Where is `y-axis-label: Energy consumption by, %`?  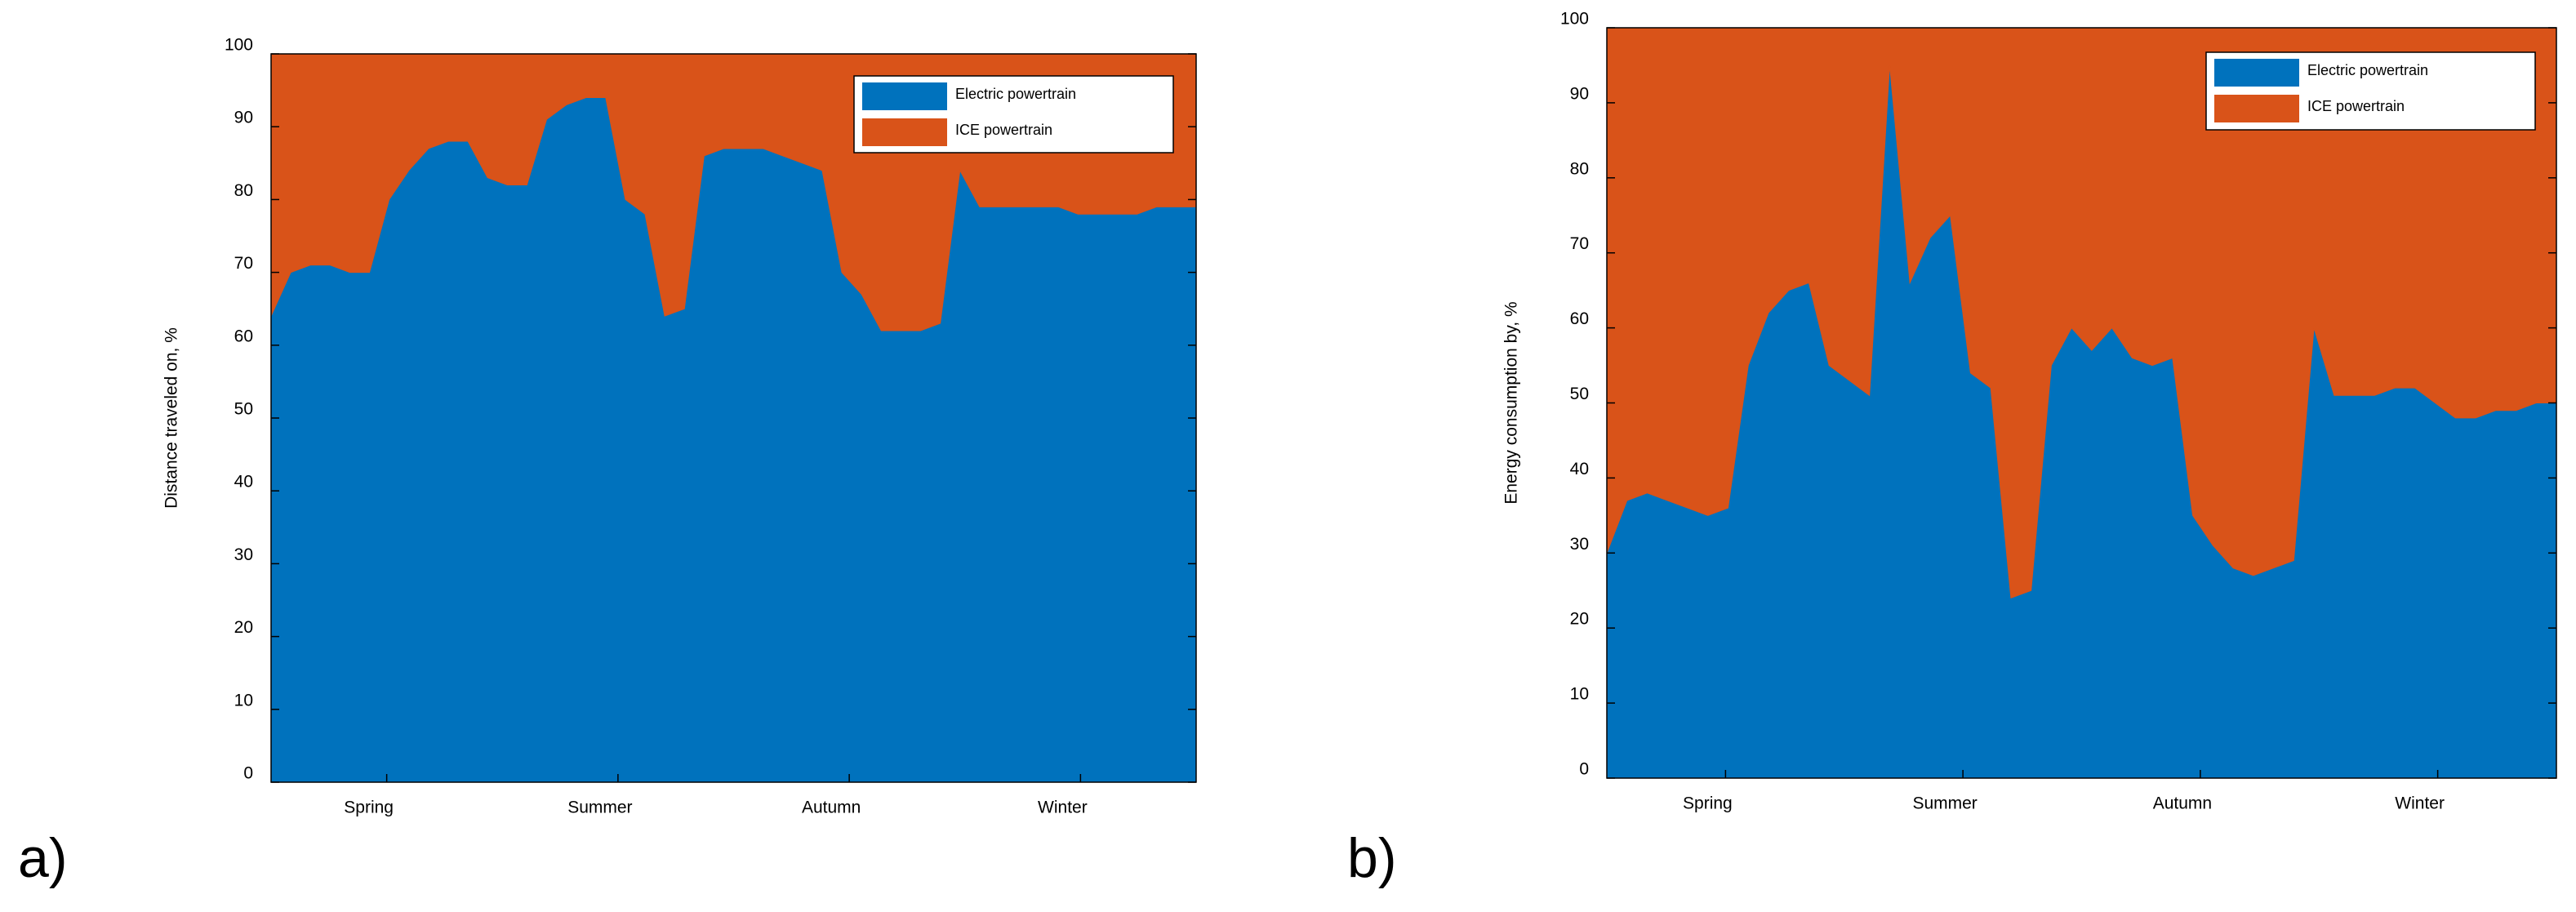
y-axis-label: Energy consumption by, % is located at coordinates (1511, 402).